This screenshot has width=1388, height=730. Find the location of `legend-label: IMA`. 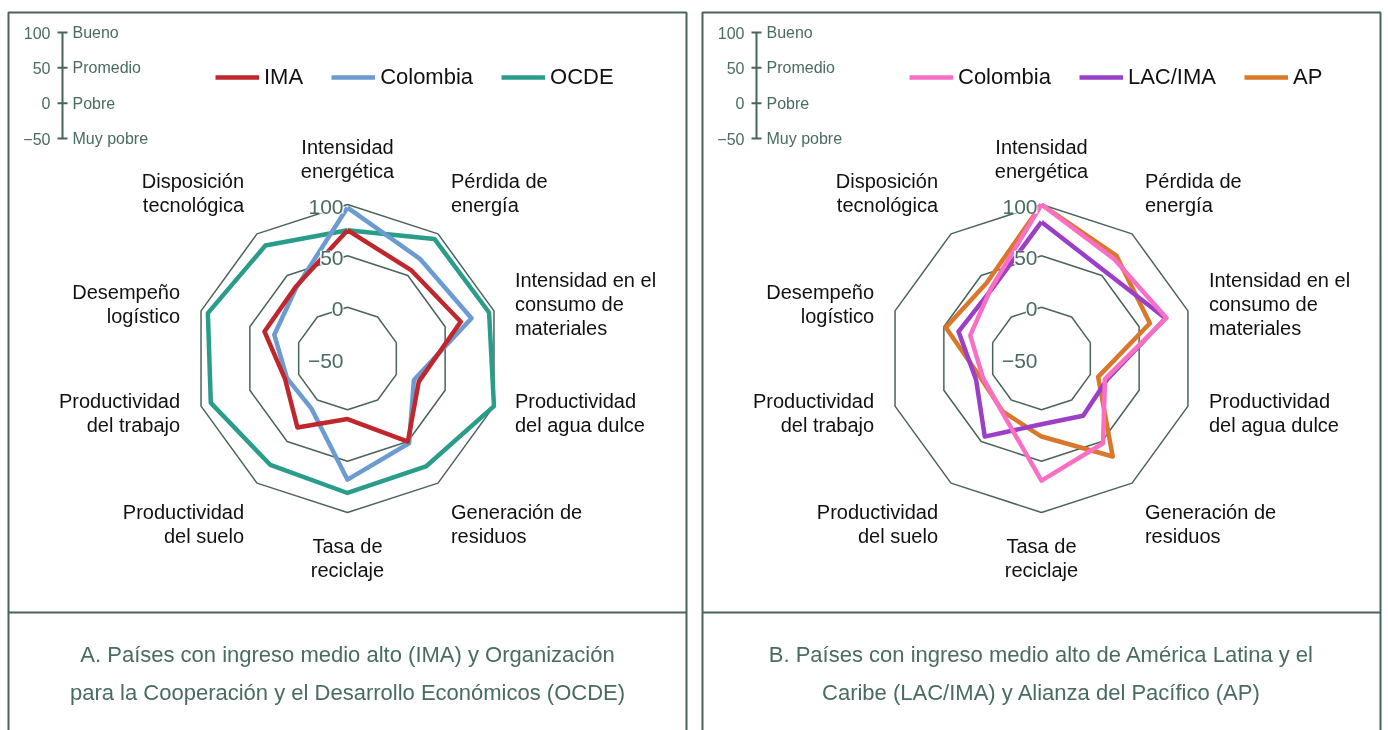

legend-label: IMA is located at coordinates (284, 77).